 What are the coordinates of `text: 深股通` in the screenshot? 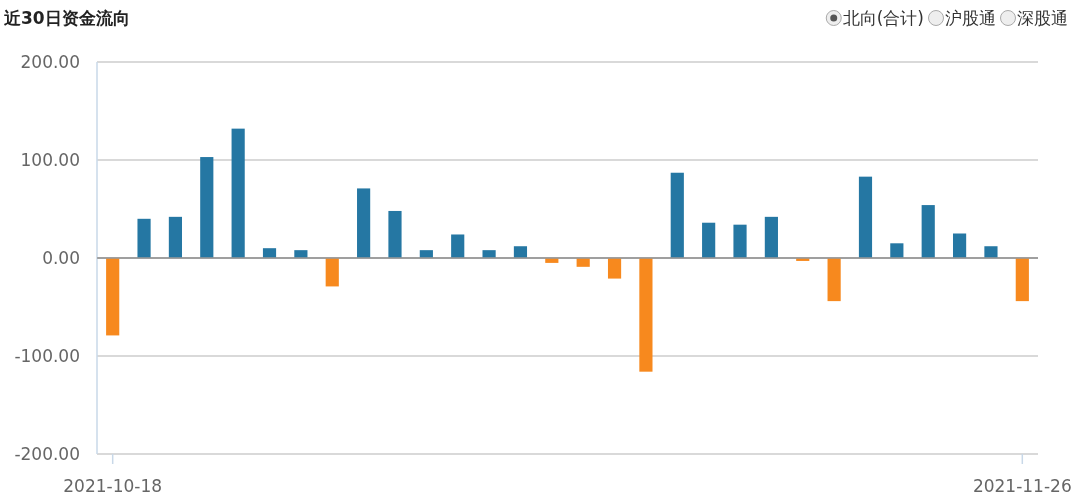 It's located at (1042, 18).